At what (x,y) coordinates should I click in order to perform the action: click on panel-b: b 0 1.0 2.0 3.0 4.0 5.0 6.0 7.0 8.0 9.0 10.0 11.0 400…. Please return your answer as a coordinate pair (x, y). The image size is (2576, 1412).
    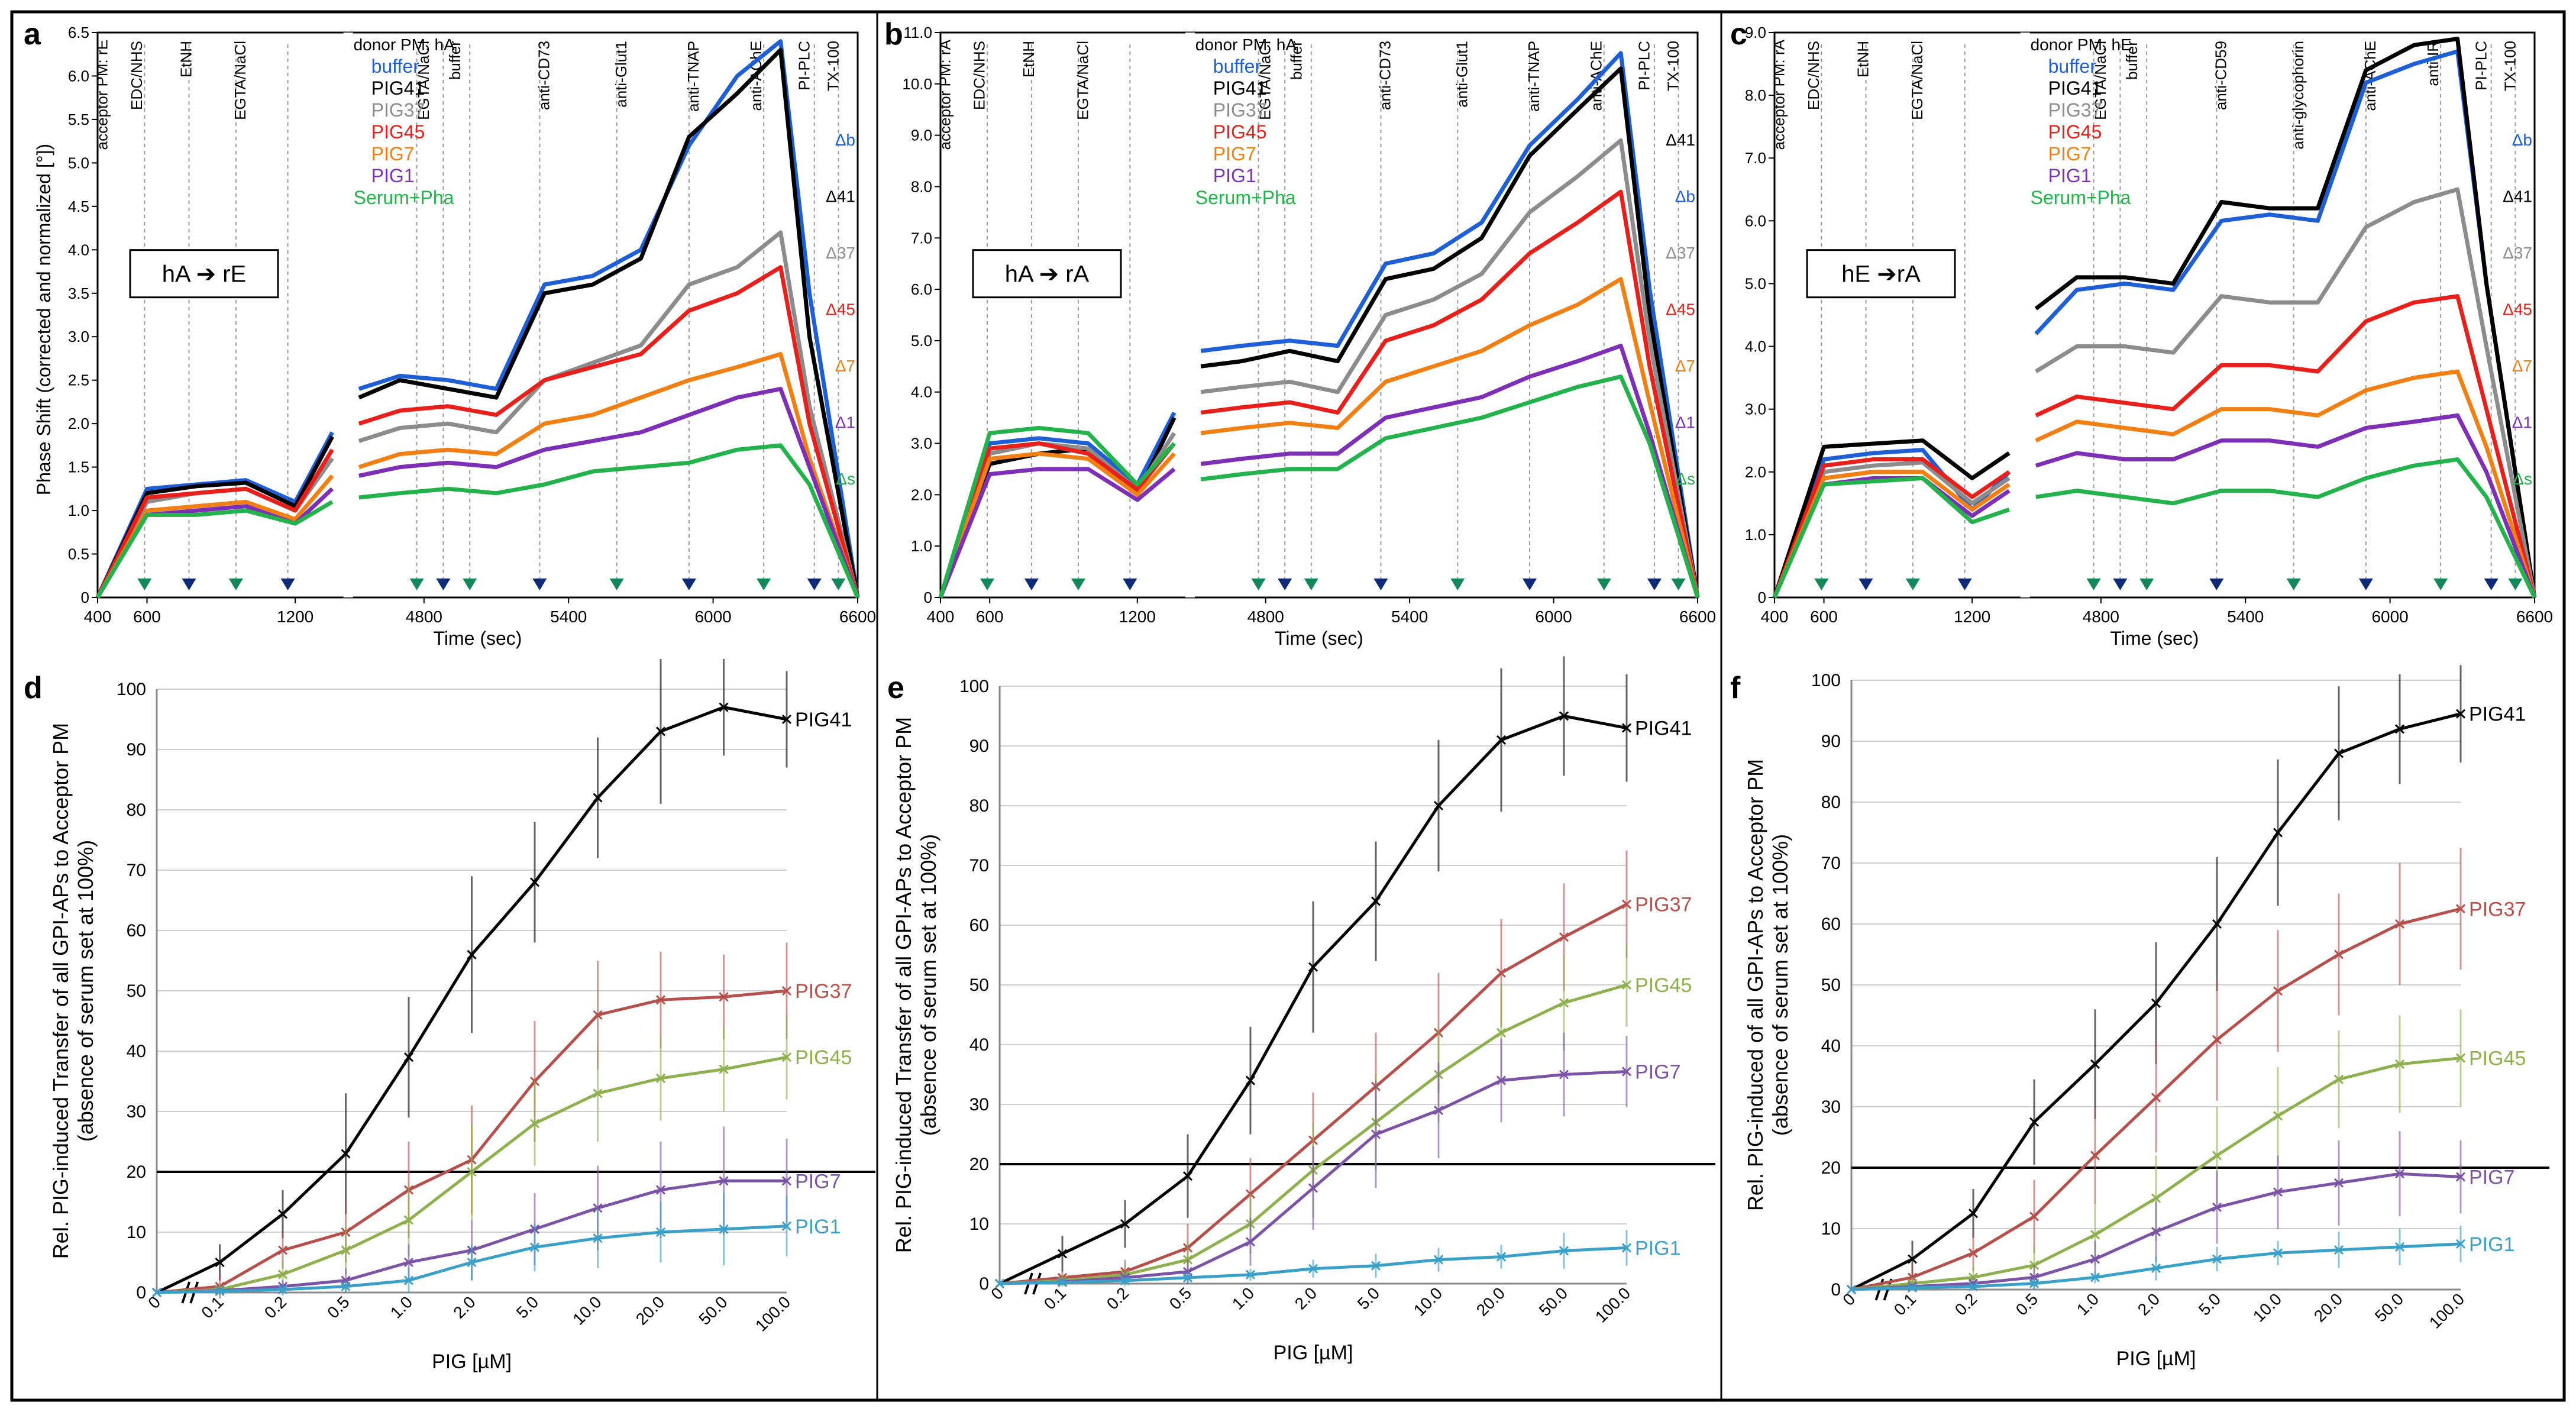
    Looking at the image, I should click on (1300, 333).